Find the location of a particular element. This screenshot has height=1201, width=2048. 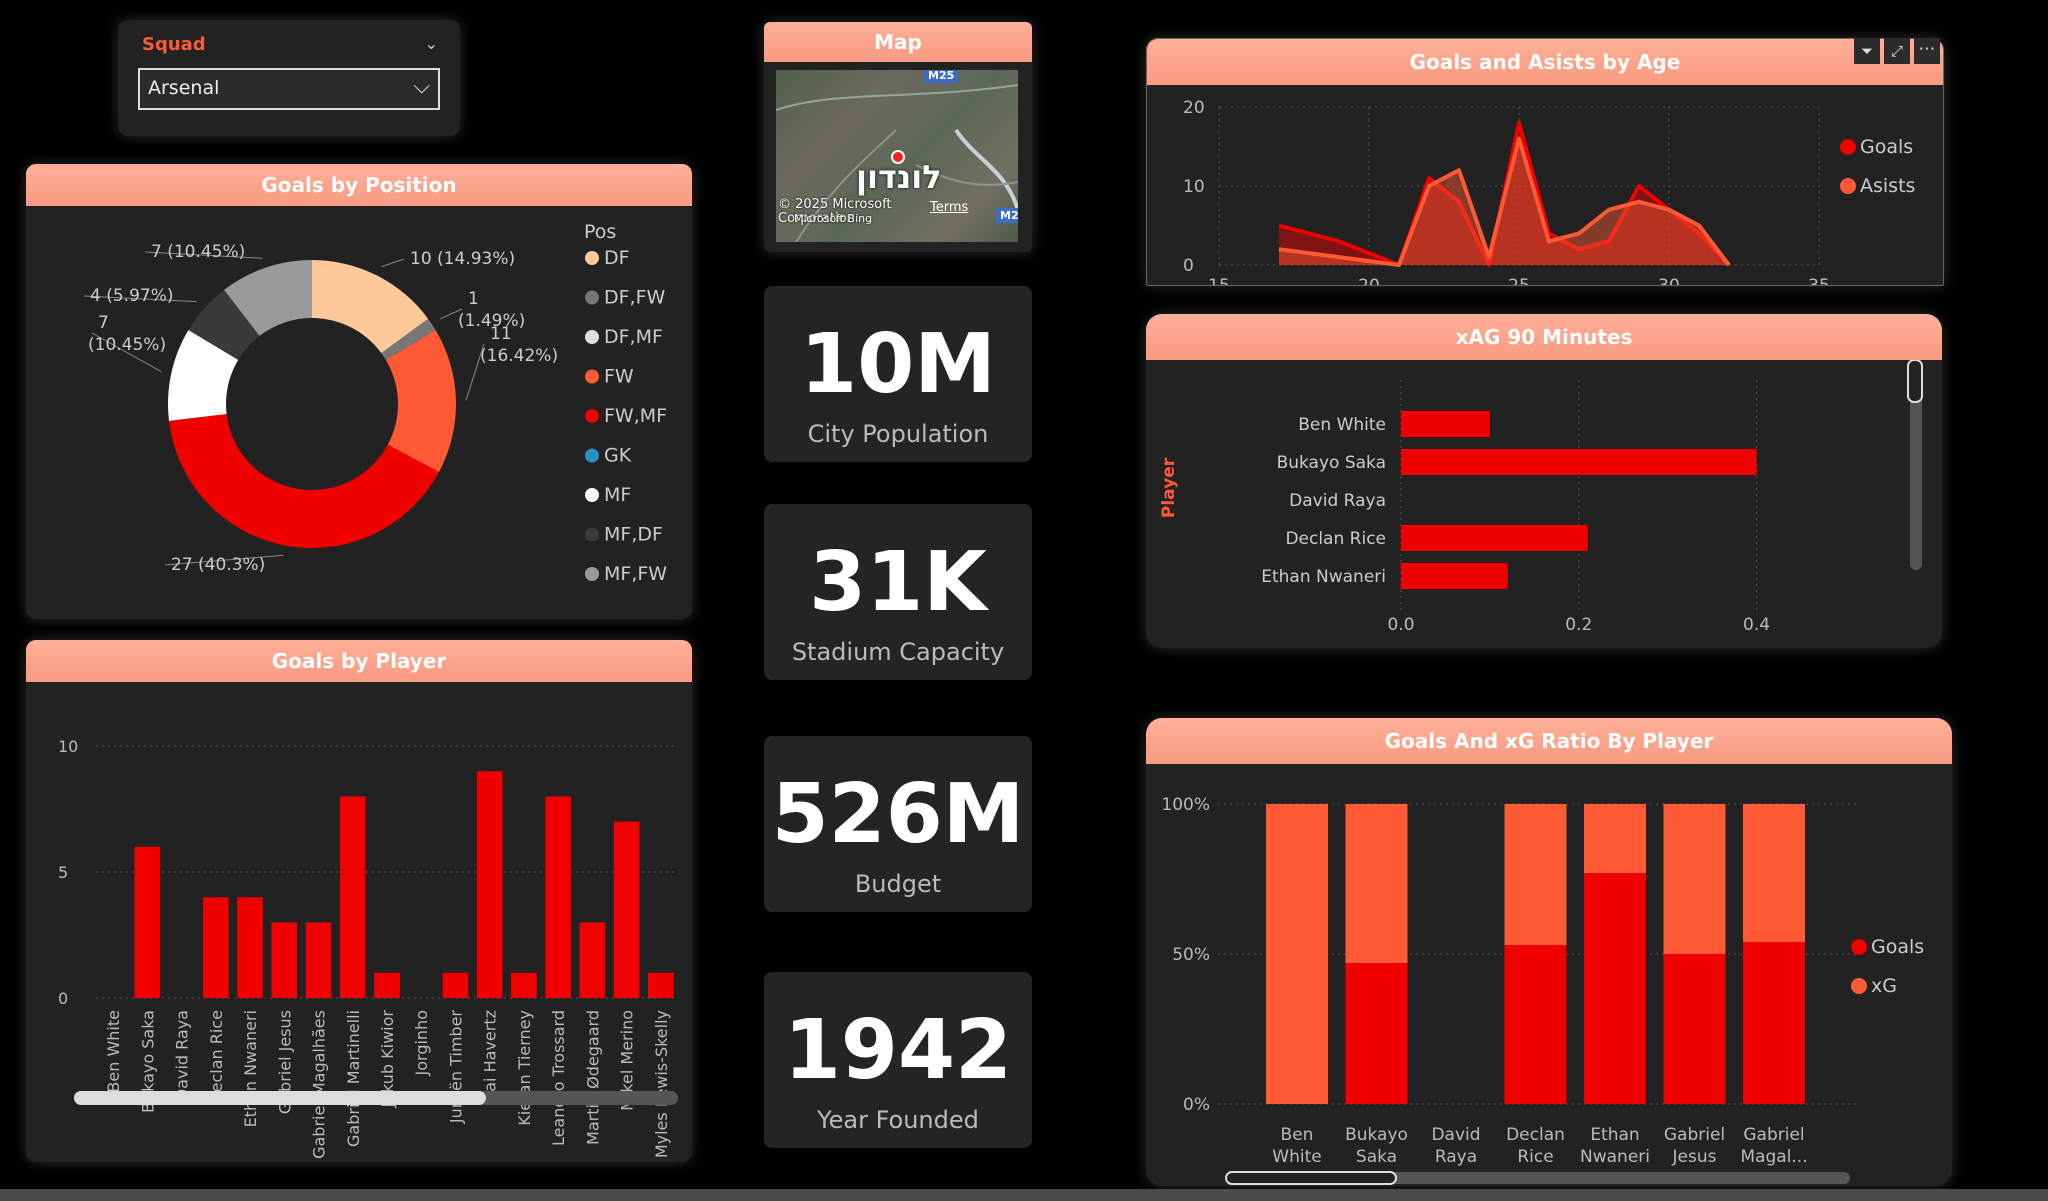

filter-icon: ⏷ is located at coordinates (1867, 51).